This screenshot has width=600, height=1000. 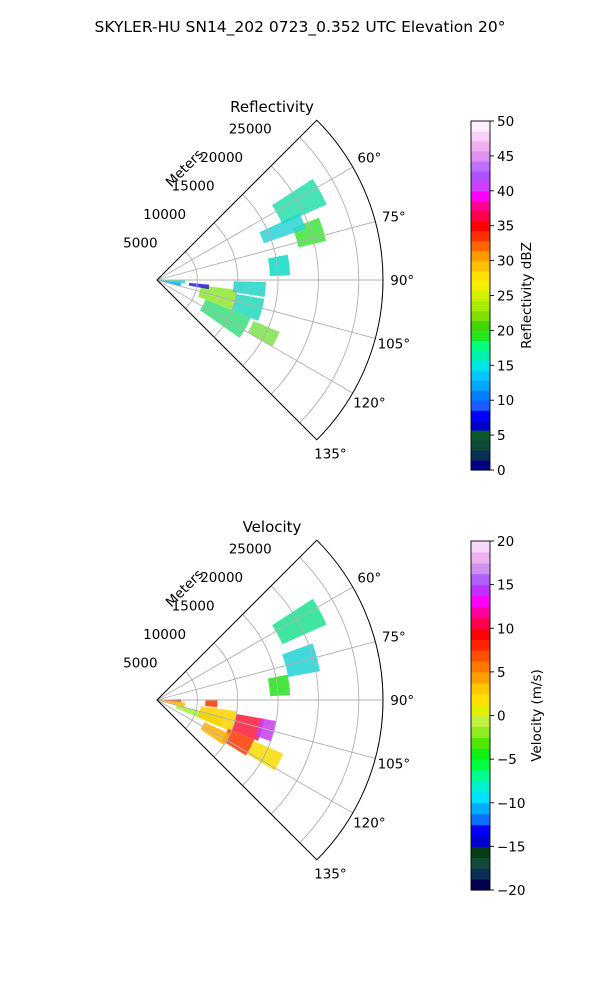 What do you see at coordinates (505, 297) in the screenshot?
I see `colorbar-tick-label: 25` at bounding box center [505, 297].